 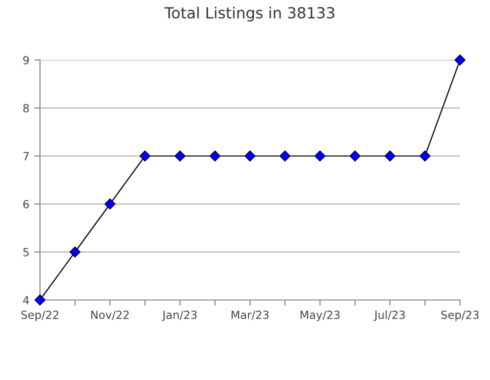 What do you see at coordinates (179, 316) in the screenshot?
I see `x-tick-label: Jan/23` at bounding box center [179, 316].